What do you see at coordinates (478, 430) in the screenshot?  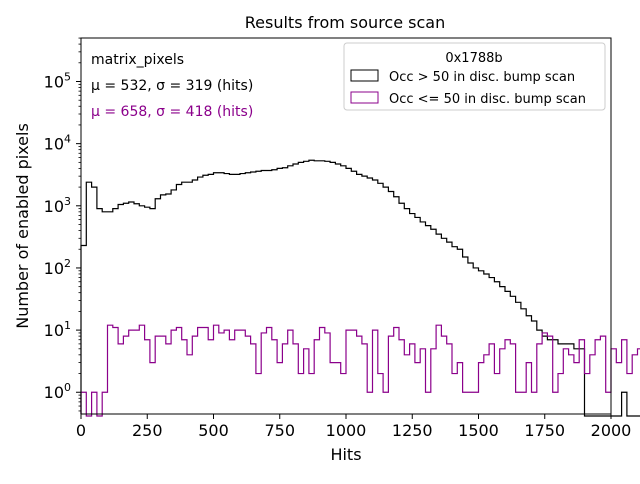 I see `x-tick-label: 1500` at bounding box center [478, 430].